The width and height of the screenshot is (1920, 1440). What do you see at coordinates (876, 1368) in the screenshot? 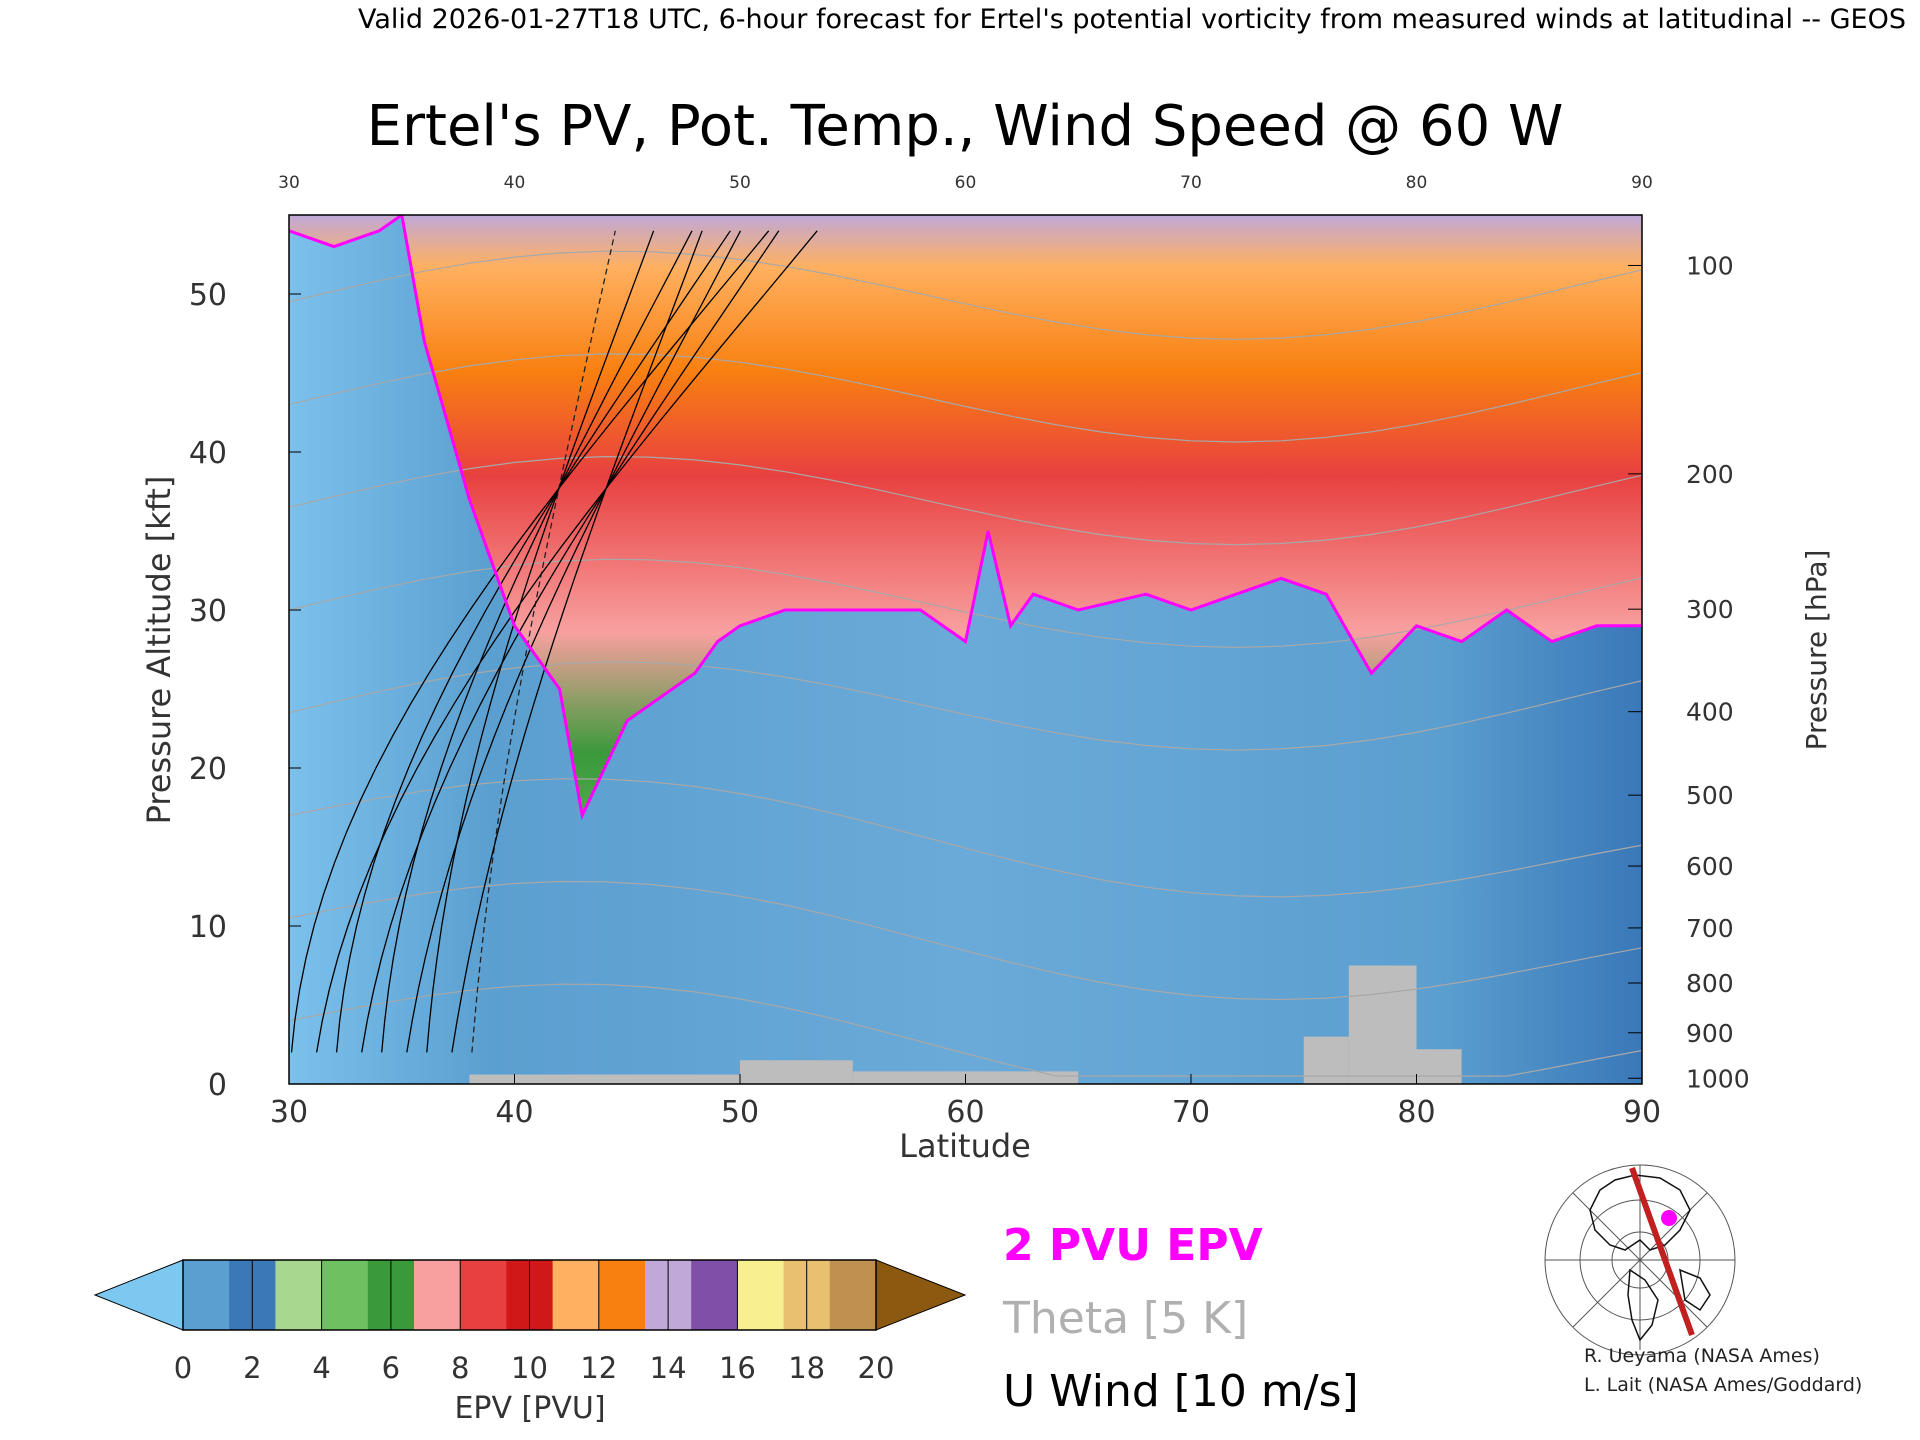
I see `colorbar-tick-label-20: 20` at bounding box center [876, 1368].